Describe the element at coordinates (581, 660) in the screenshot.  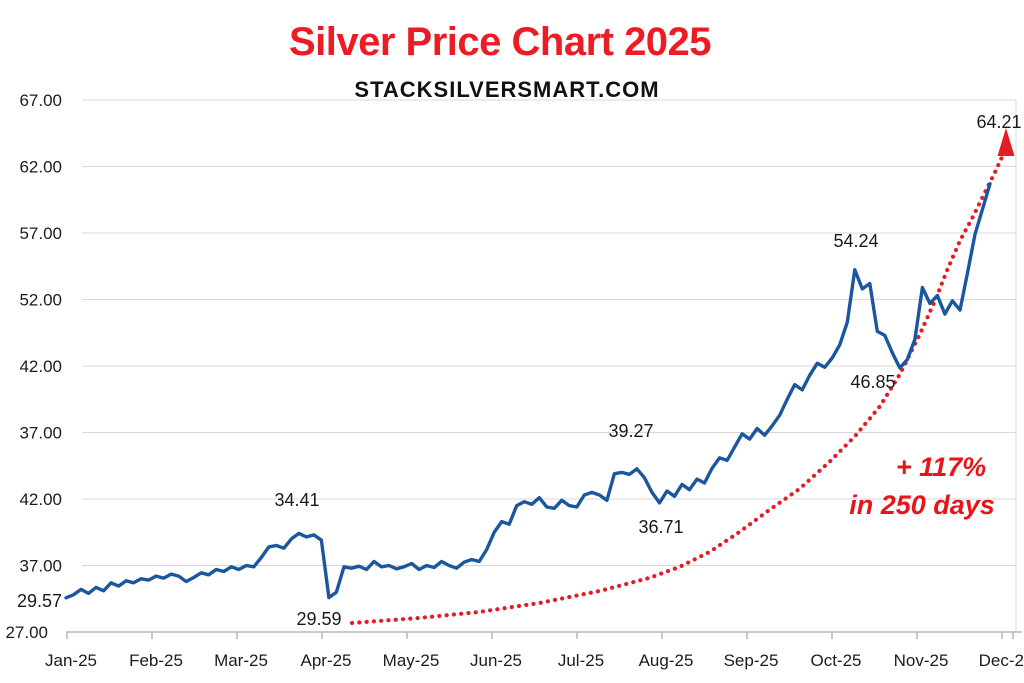
I see `x-axis-tick-label: Jul-25` at that location.